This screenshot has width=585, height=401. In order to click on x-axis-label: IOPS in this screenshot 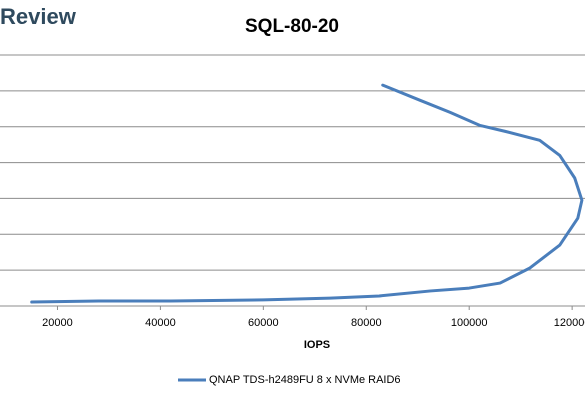, I will do `click(317, 345)`.